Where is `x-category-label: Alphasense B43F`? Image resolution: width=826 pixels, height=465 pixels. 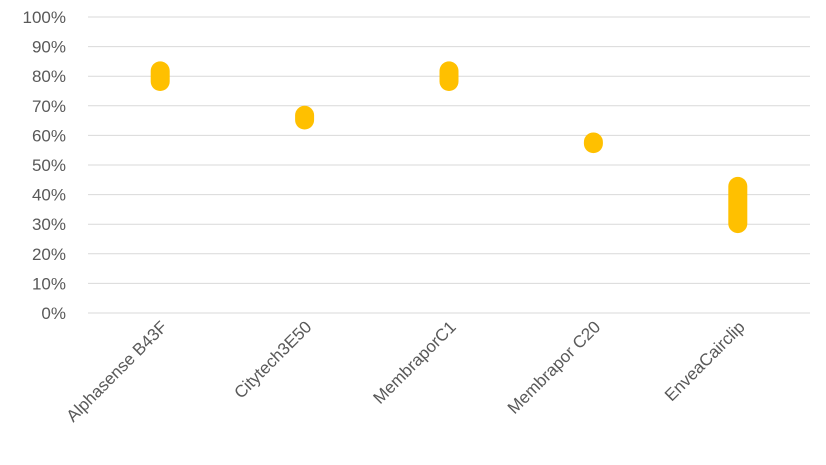
x-category-label: Alphasense B43F is located at coordinates (117, 371).